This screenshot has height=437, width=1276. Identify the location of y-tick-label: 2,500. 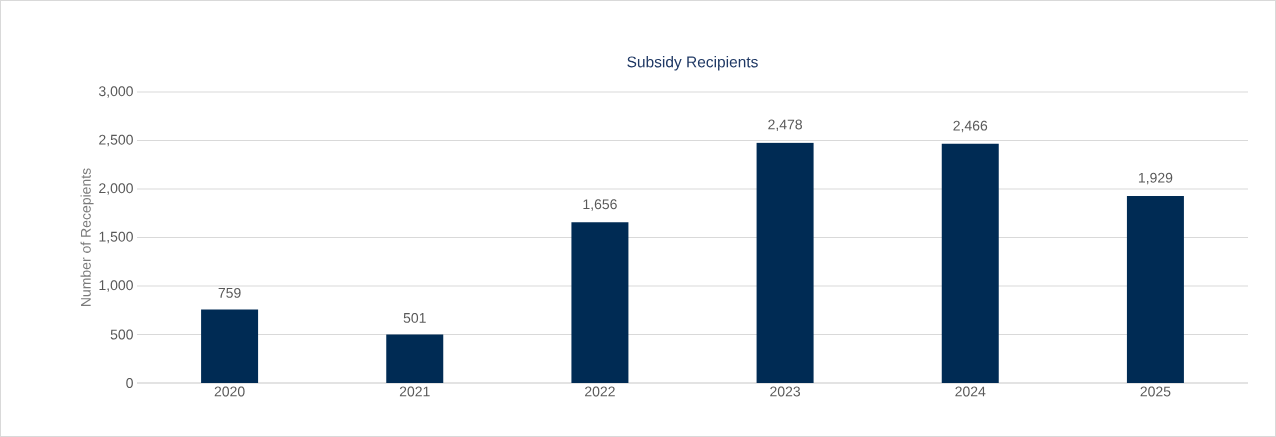
(116, 140).